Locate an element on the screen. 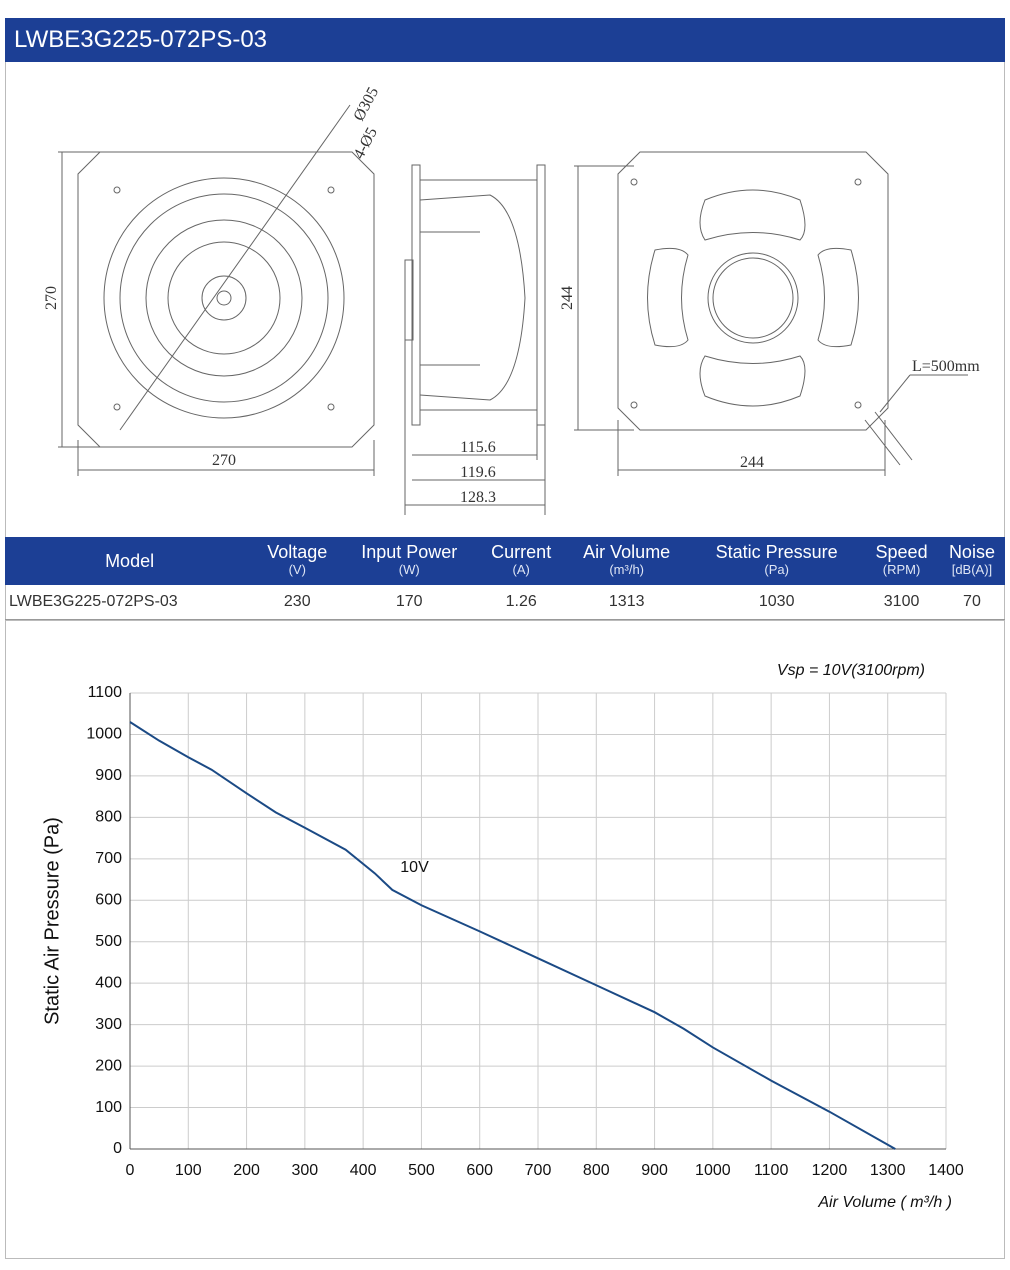 The width and height of the screenshot is (1010, 1270). y-tick-label: 100 is located at coordinates (108, 1107).